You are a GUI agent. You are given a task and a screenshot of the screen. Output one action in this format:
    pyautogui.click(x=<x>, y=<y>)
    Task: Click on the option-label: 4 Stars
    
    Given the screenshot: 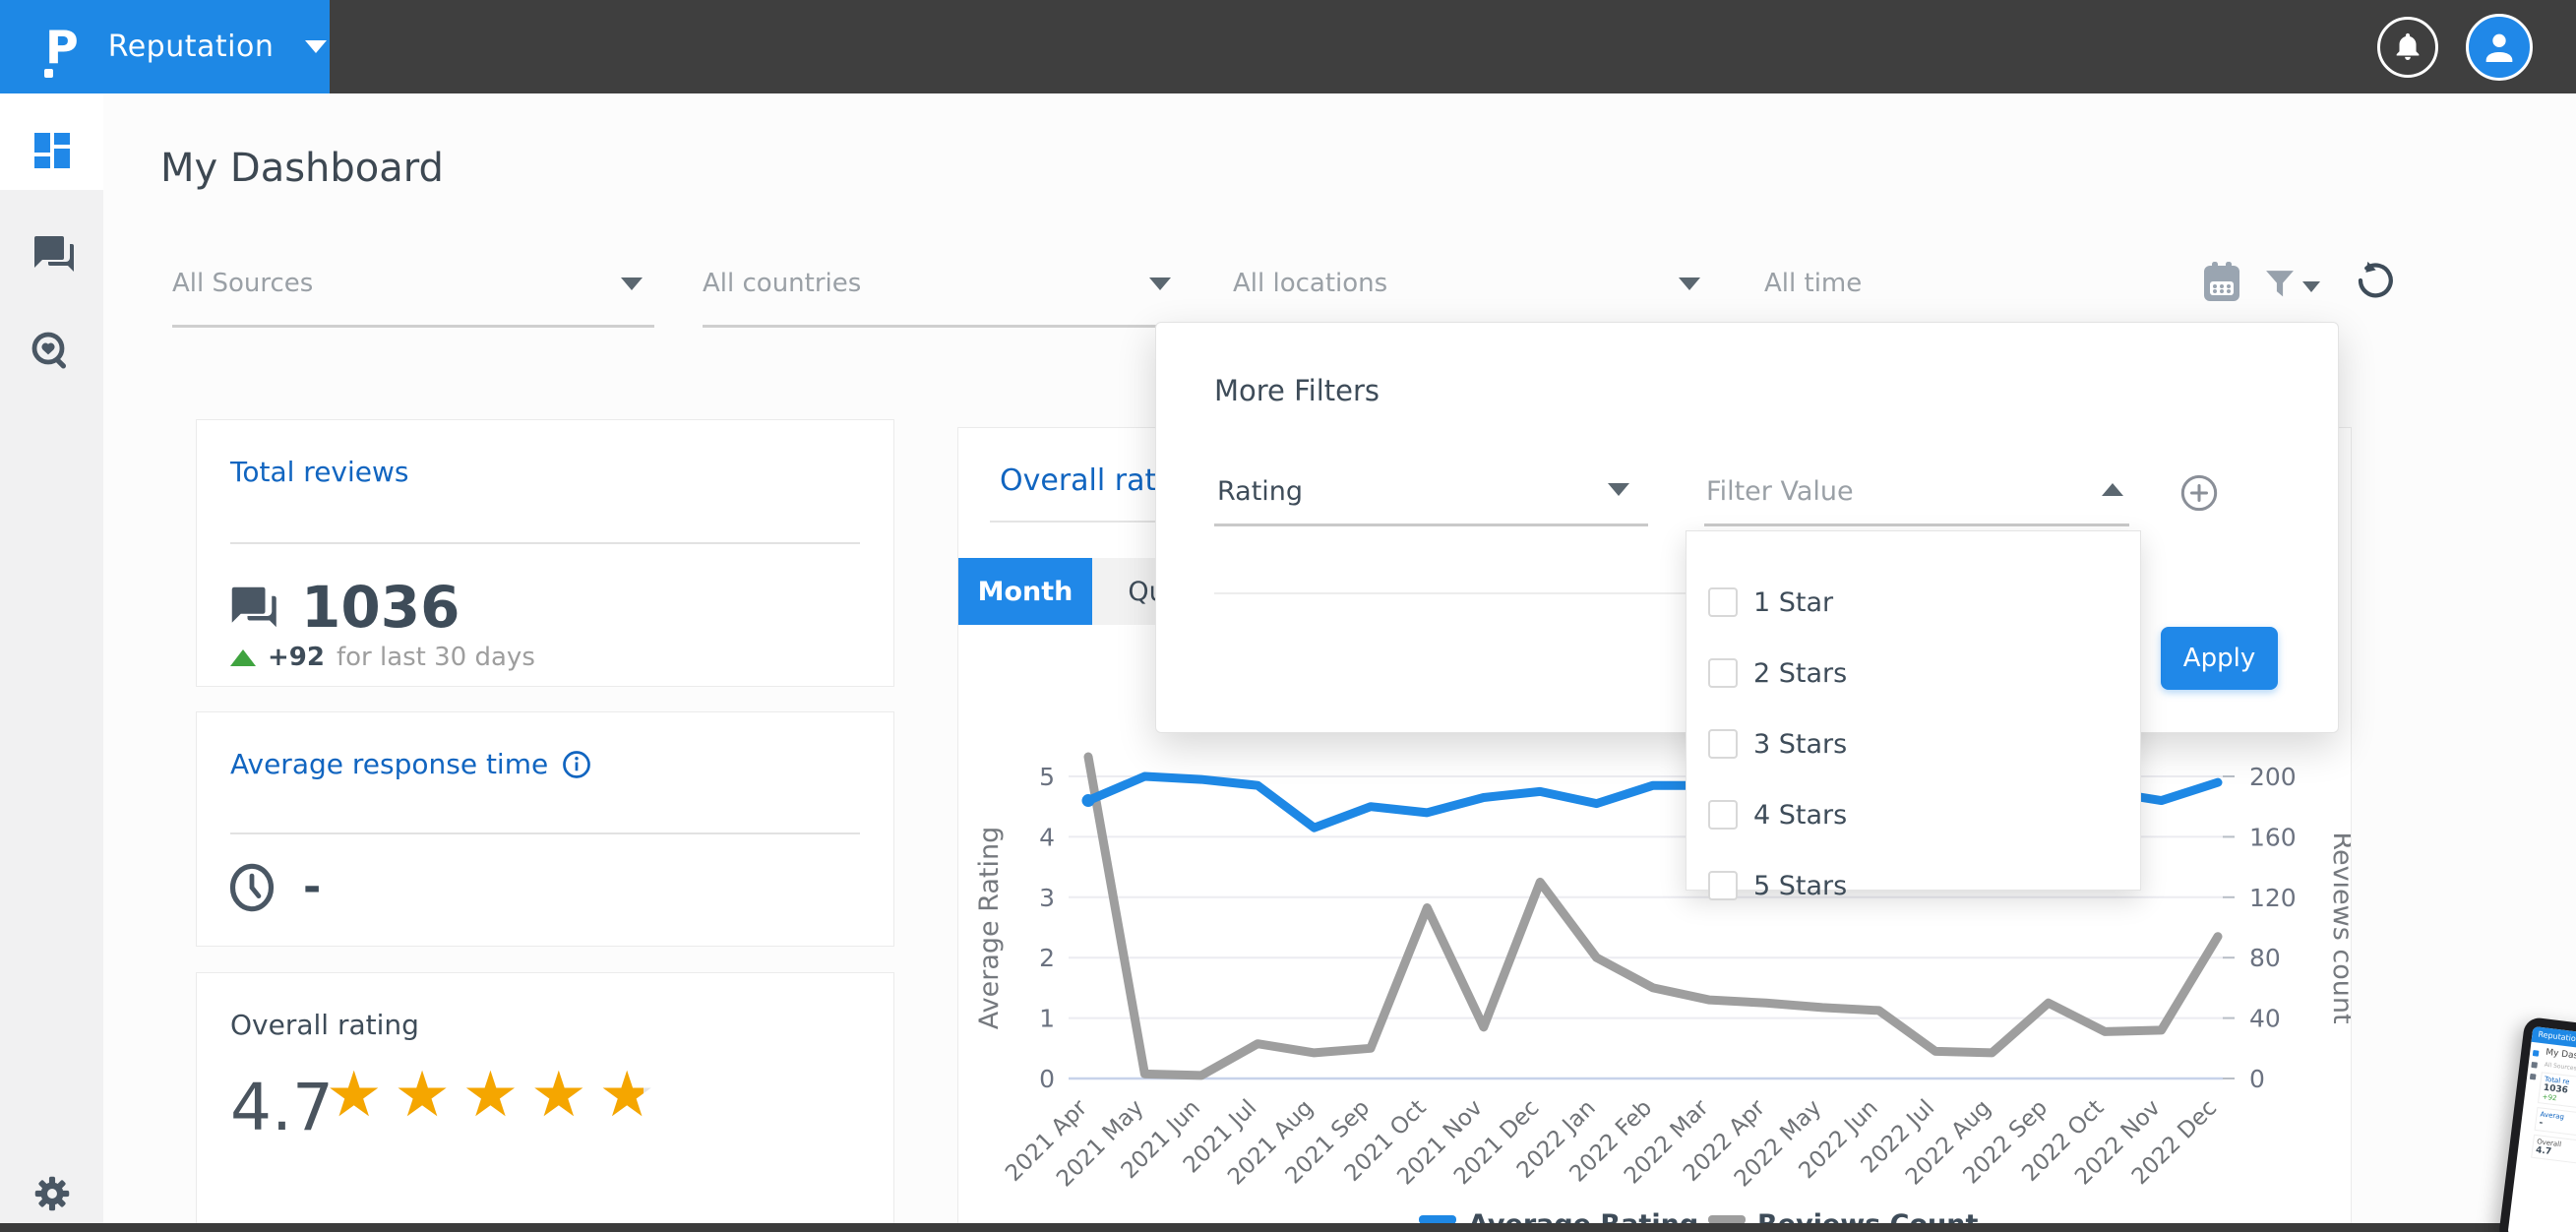 What is the action you would take?
    pyautogui.click(x=1800, y=815)
    